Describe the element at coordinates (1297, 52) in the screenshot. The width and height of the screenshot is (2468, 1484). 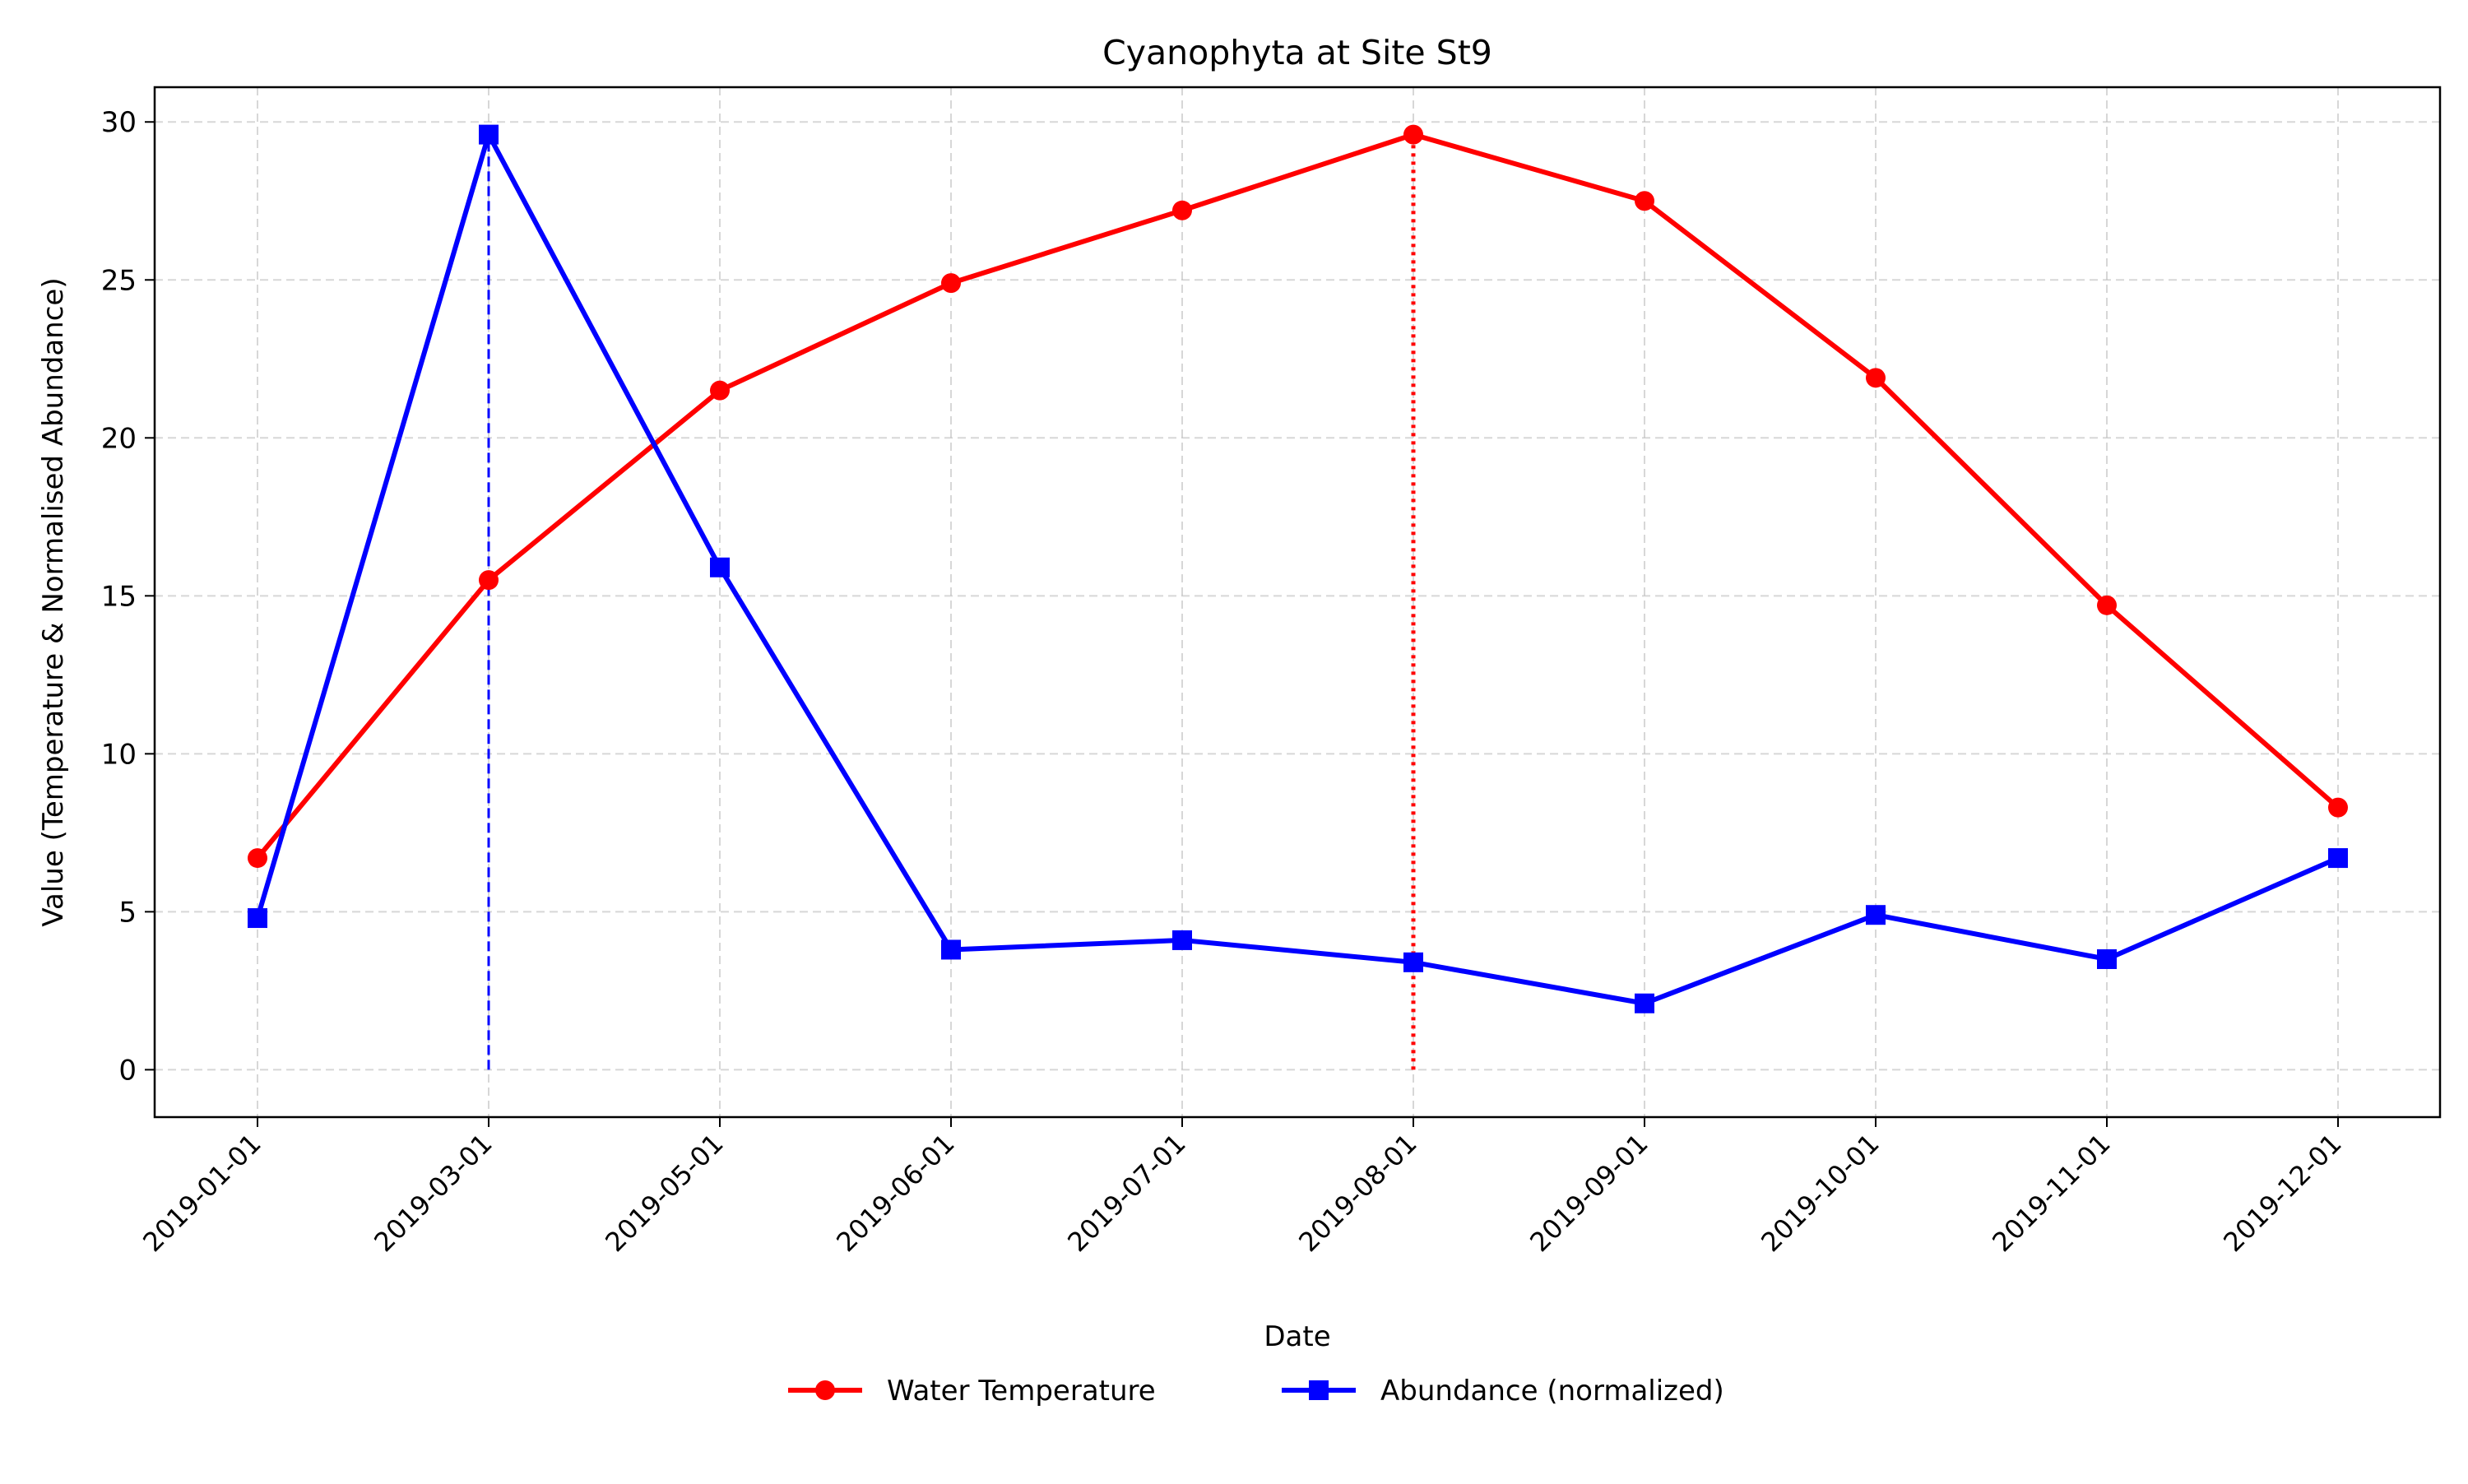
I see `chart-title: Cyanophyta at Site St9` at that location.